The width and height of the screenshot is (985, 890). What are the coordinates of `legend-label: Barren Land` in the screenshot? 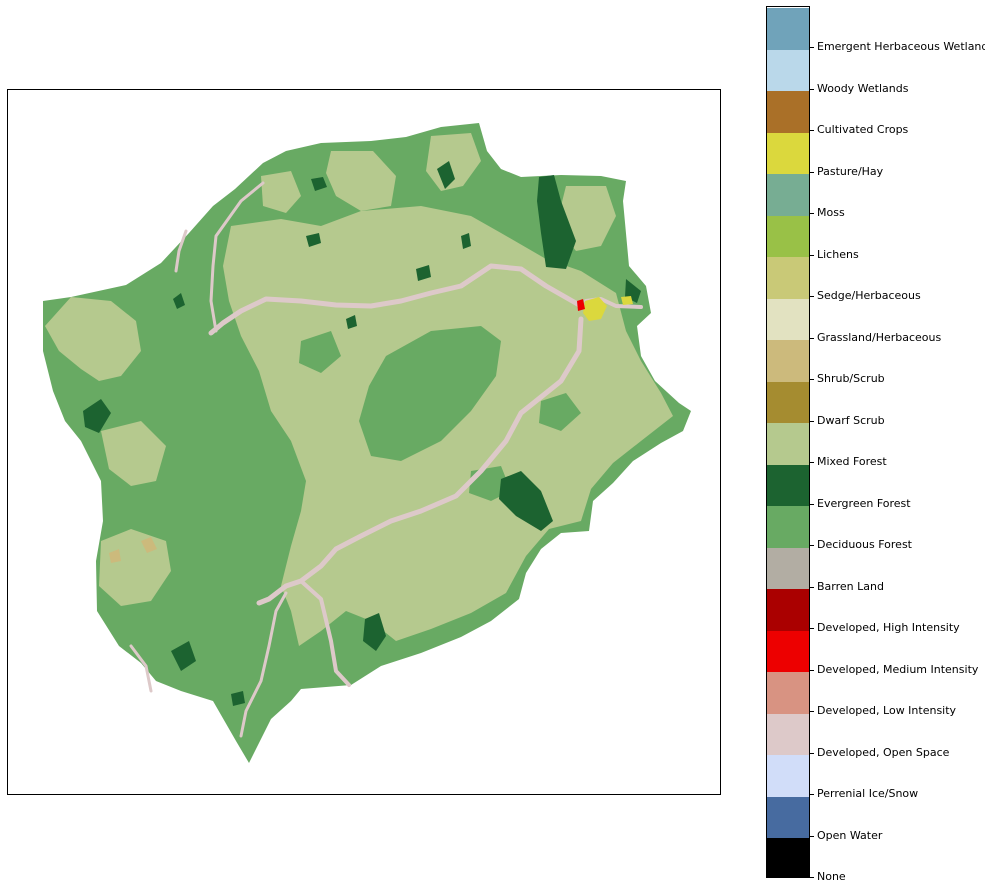 It's located at (850, 586).